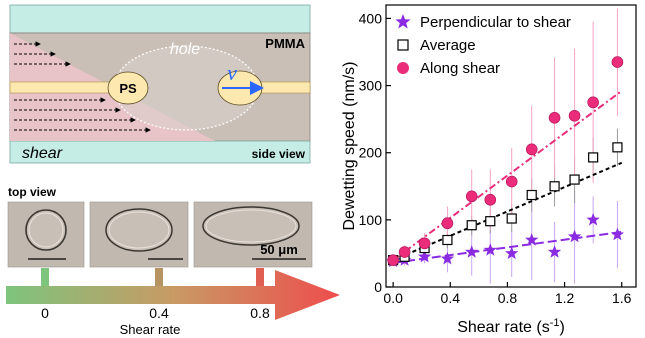  What do you see at coordinates (483, 45) in the screenshot?
I see `legend: Perpendicular to shear Average Along shear` at bounding box center [483, 45].